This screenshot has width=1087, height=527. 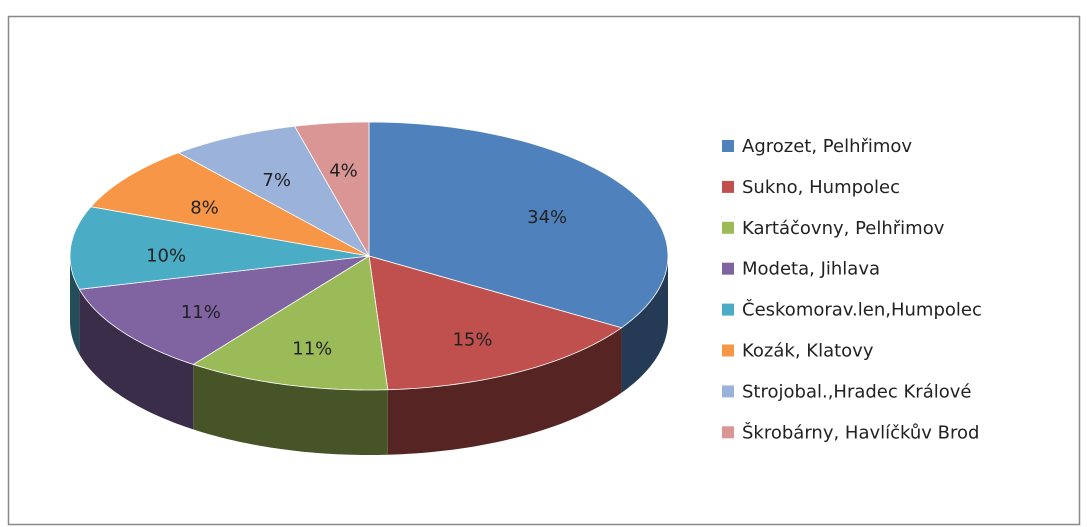 I want to click on data-label: 15%, so click(x=472, y=339).